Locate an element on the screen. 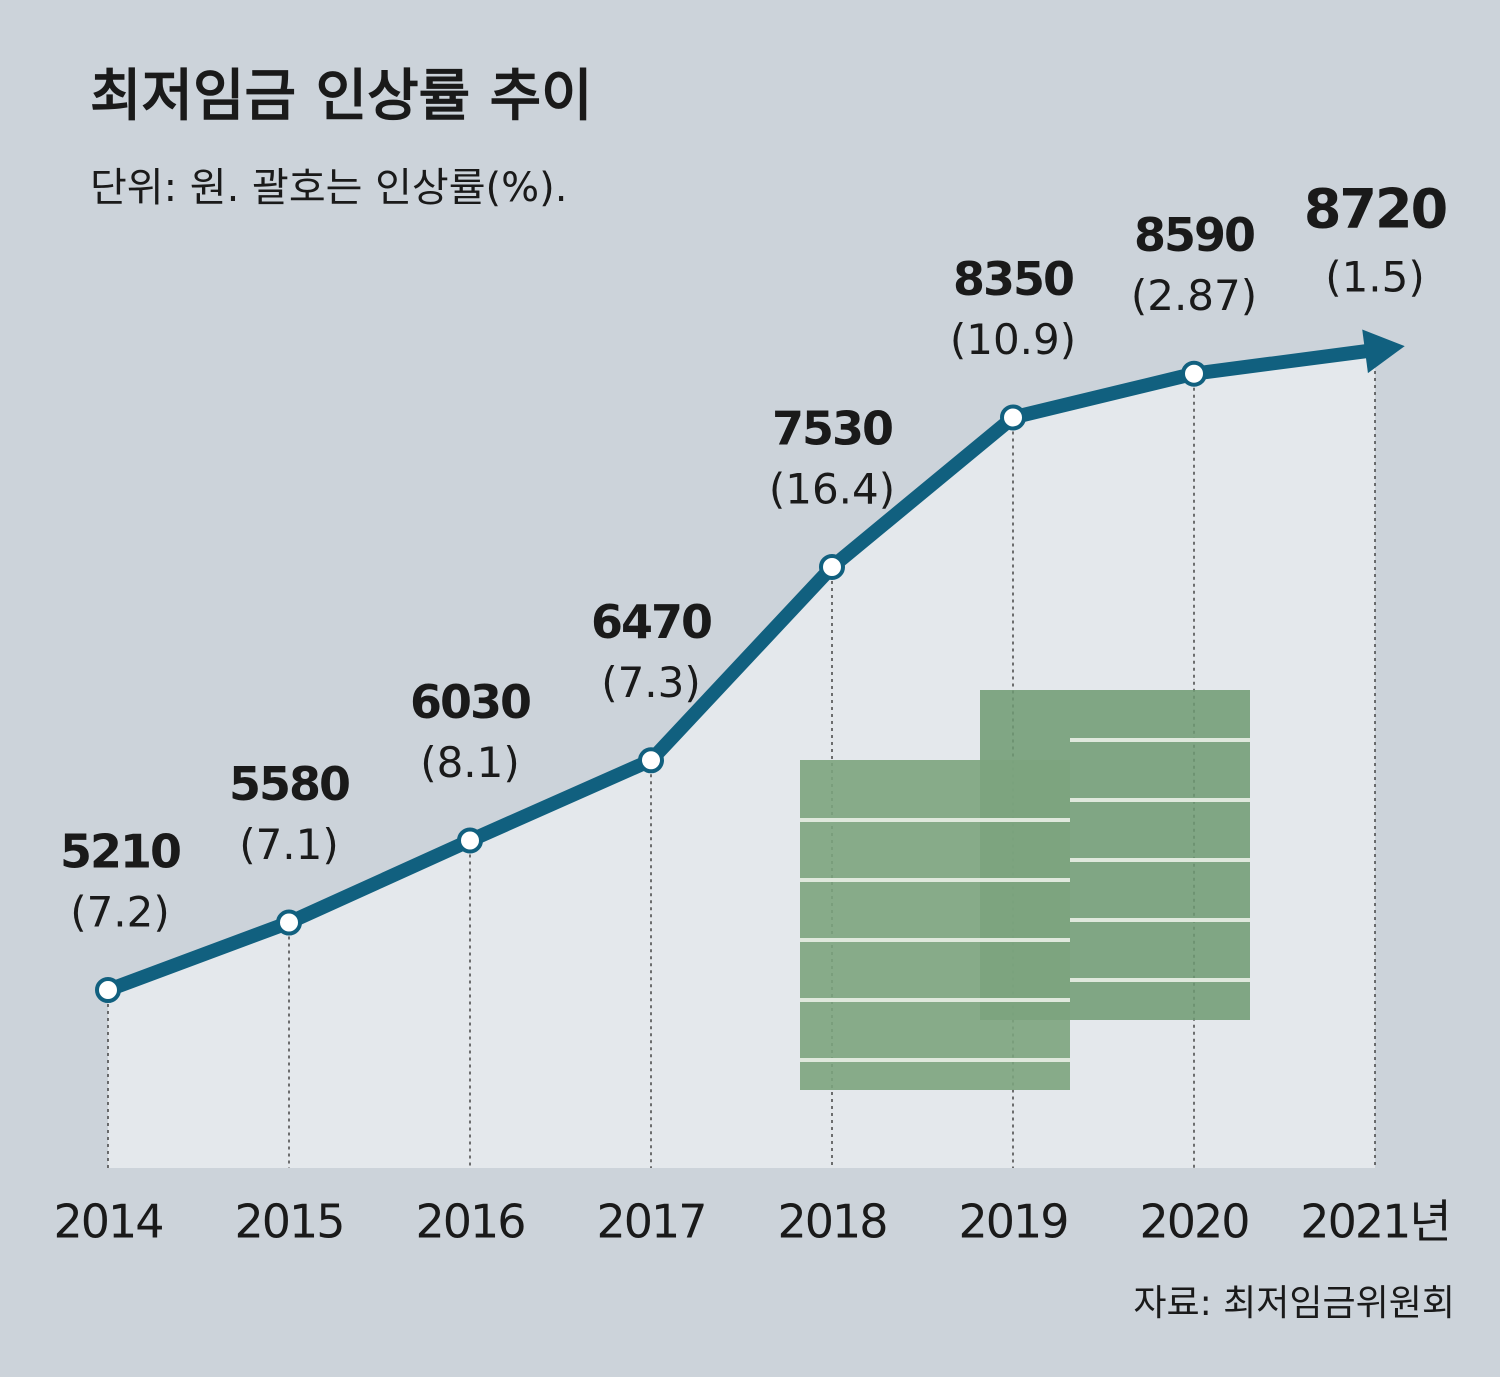 The image size is (1500, 1377). x-tick-label: 2015 is located at coordinates (288, 1222).